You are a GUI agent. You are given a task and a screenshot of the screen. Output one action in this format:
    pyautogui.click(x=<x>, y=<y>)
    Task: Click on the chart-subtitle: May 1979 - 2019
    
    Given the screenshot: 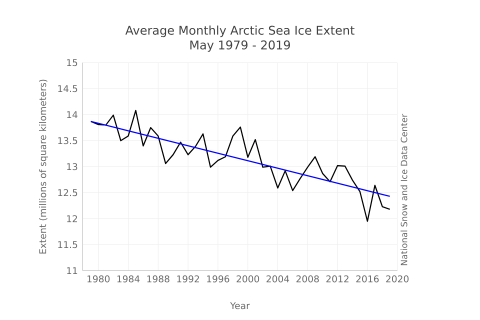 What is the action you would take?
    pyautogui.click(x=240, y=46)
    